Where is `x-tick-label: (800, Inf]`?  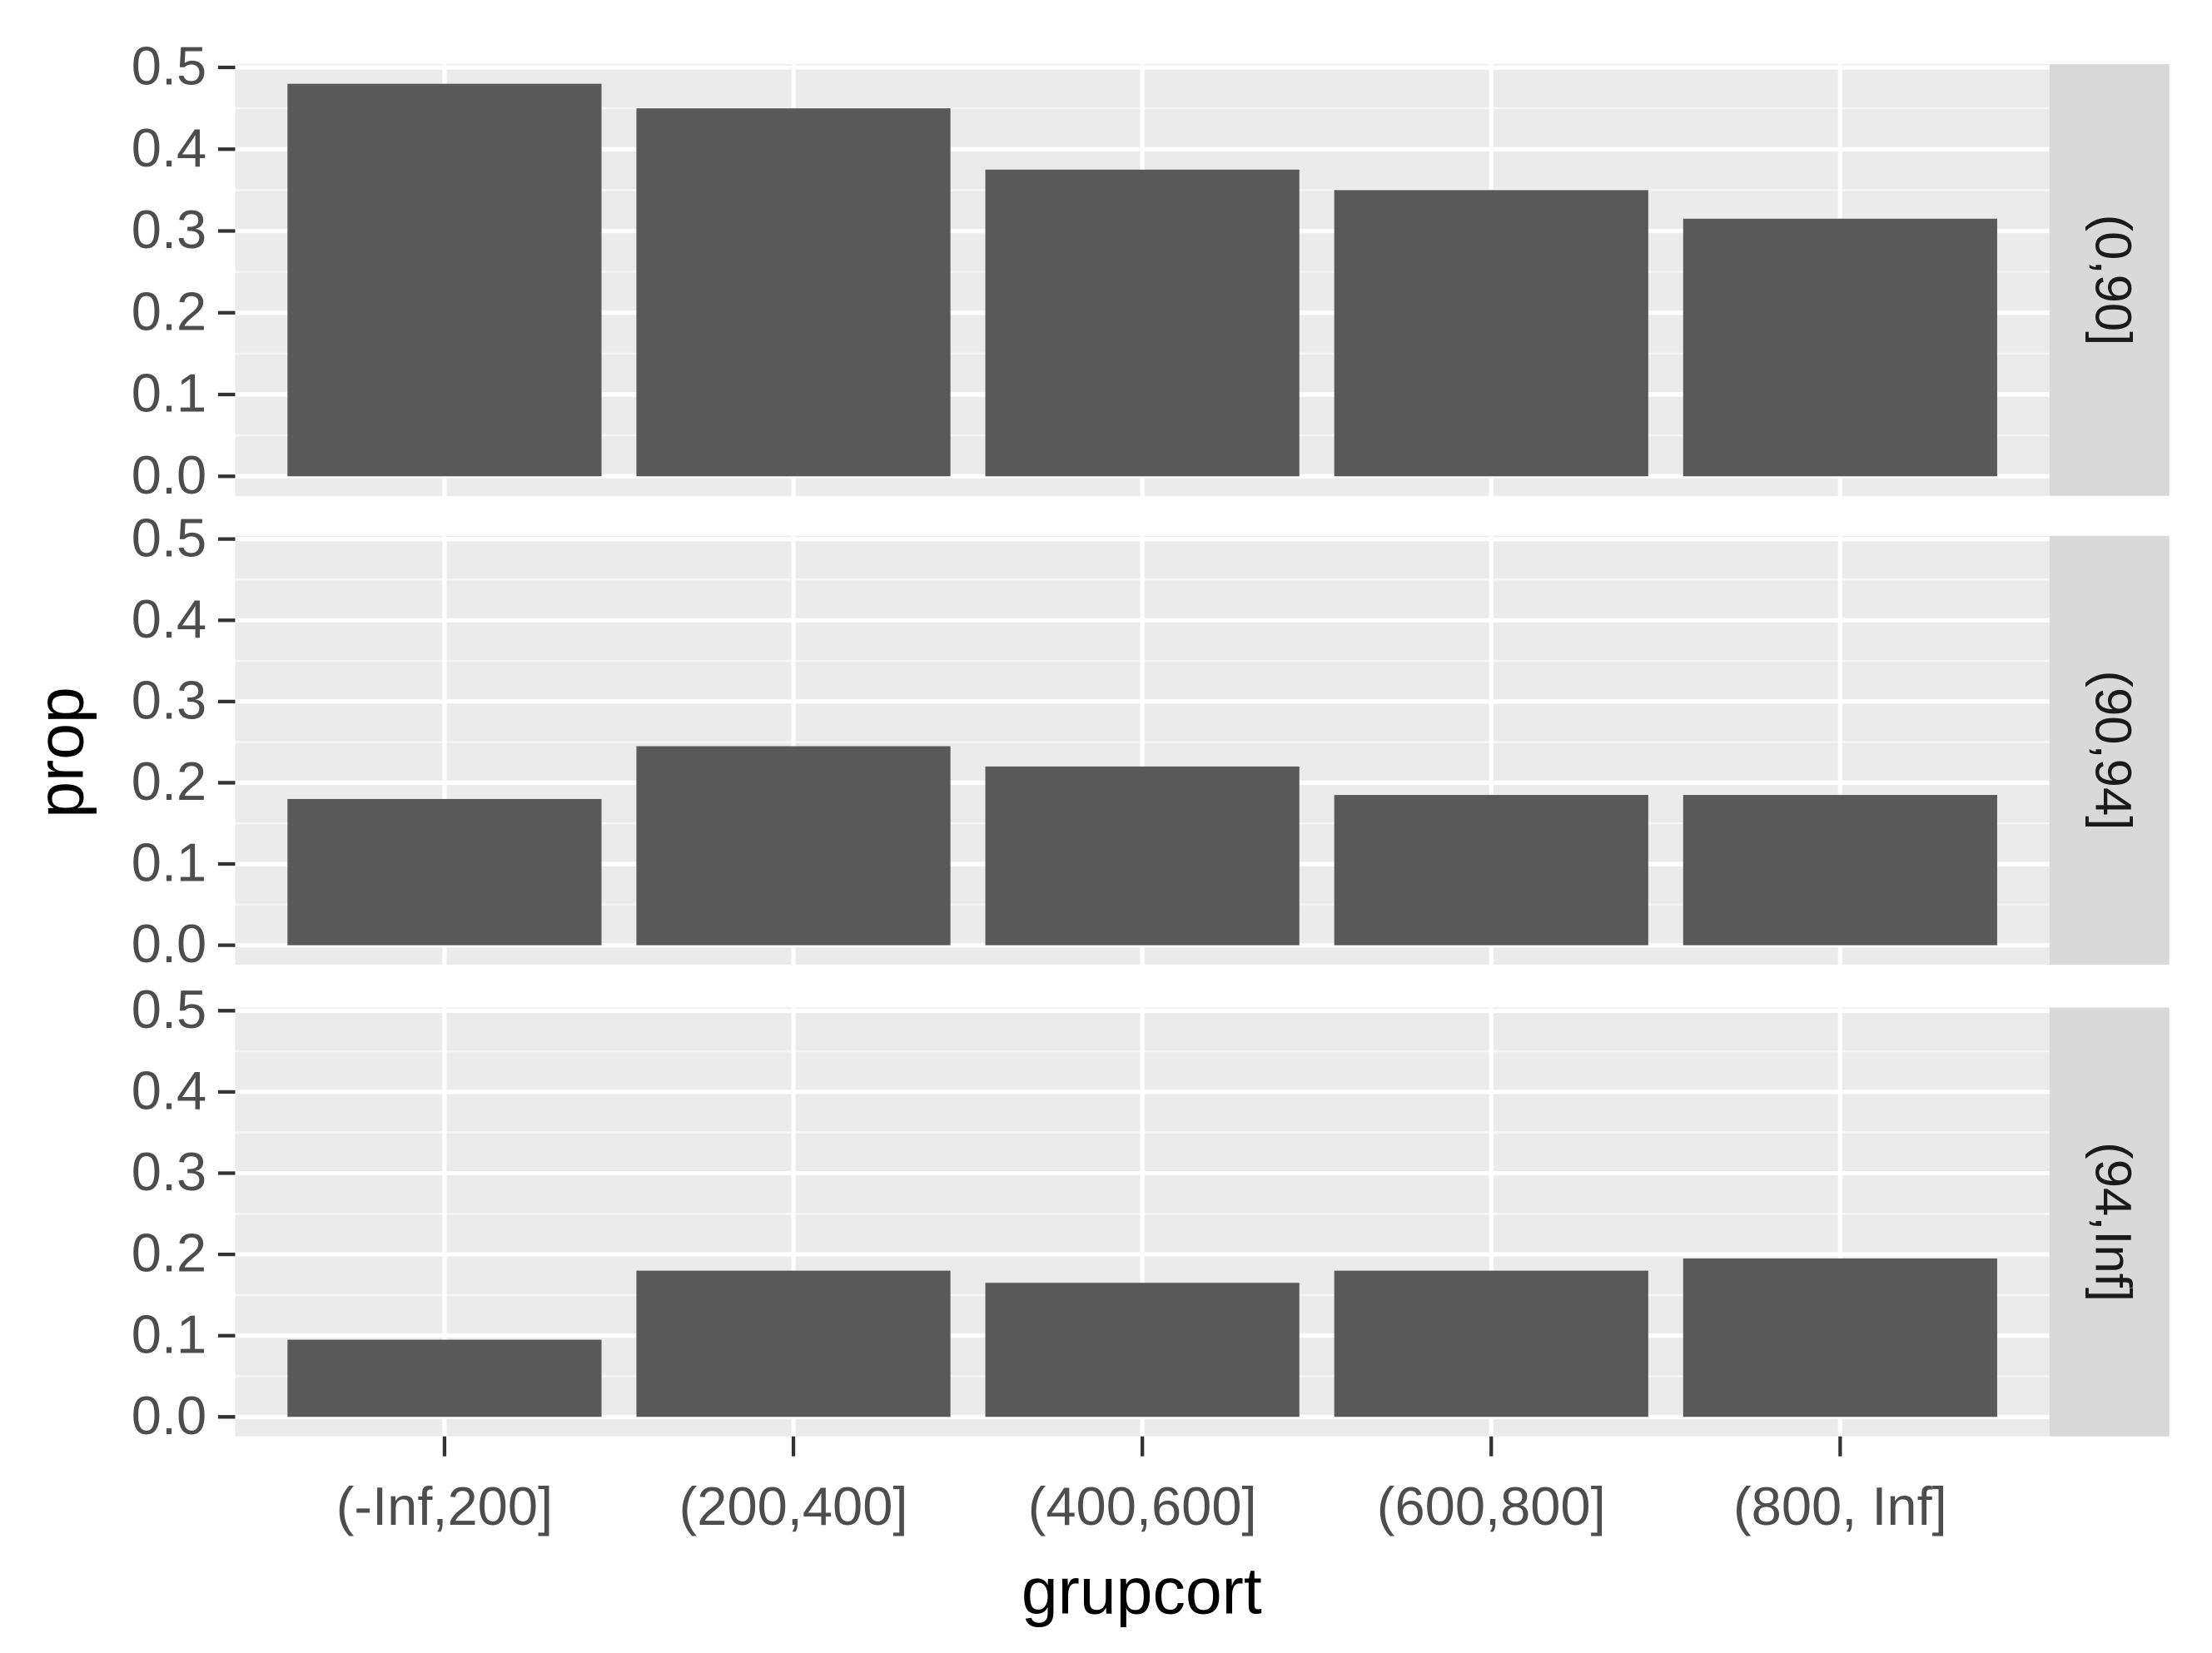
x-tick-label: (800, Inf] is located at coordinates (1840, 1506).